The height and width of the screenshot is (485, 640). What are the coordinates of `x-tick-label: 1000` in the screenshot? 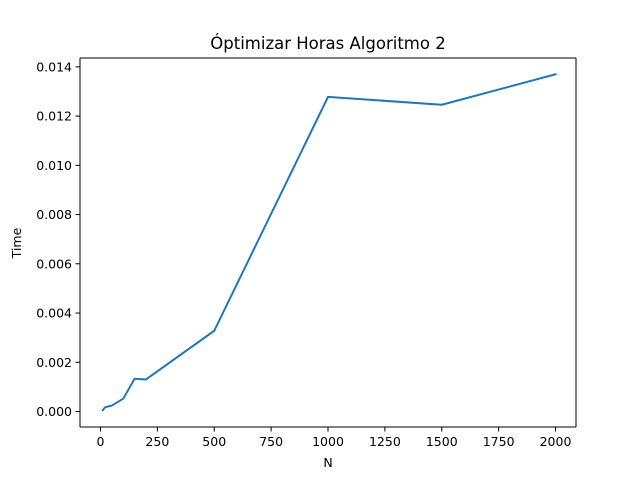 It's located at (328, 441).